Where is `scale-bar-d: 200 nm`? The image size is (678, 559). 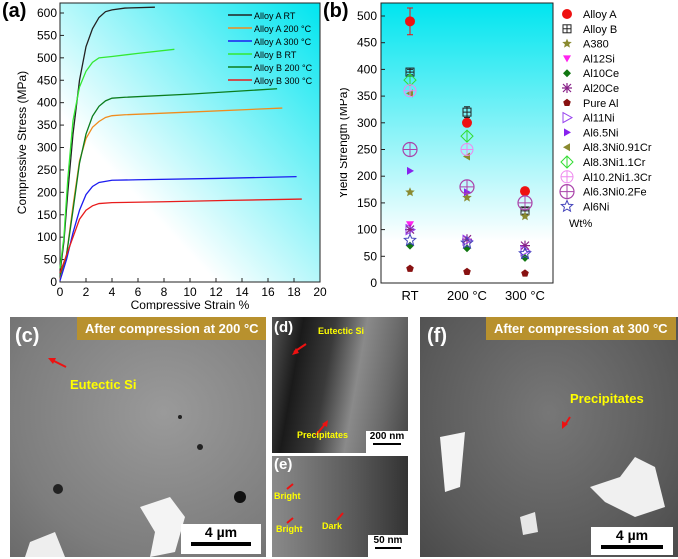
scale-bar-d: 200 nm is located at coordinates (387, 442).